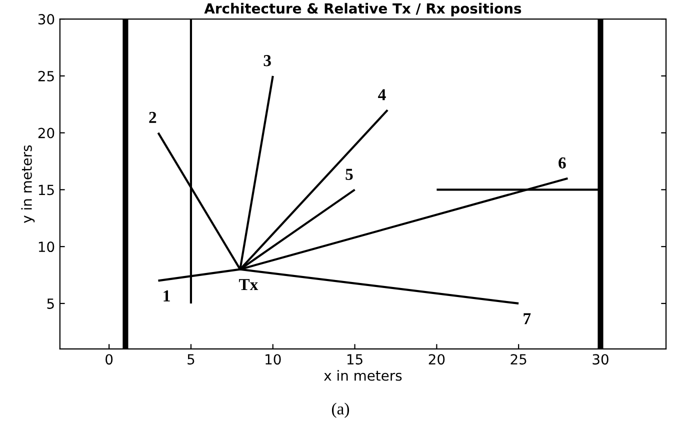  Describe the element at coordinates (248, 284) in the screenshot. I see `annotation: Tx` at that location.